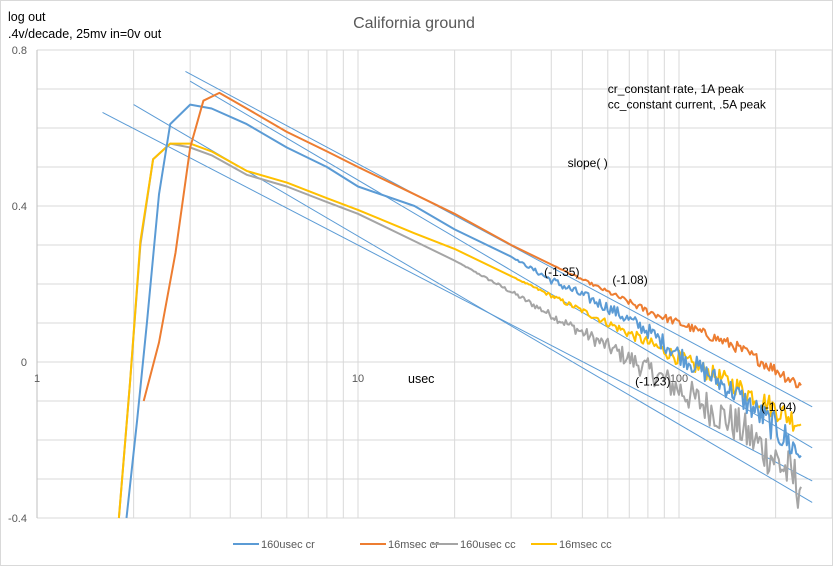 Image resolution: width=833 pixels, height=566 pixels. I want to click on annotation-label: cc_constant current, .5A peak, so click(687, 105).